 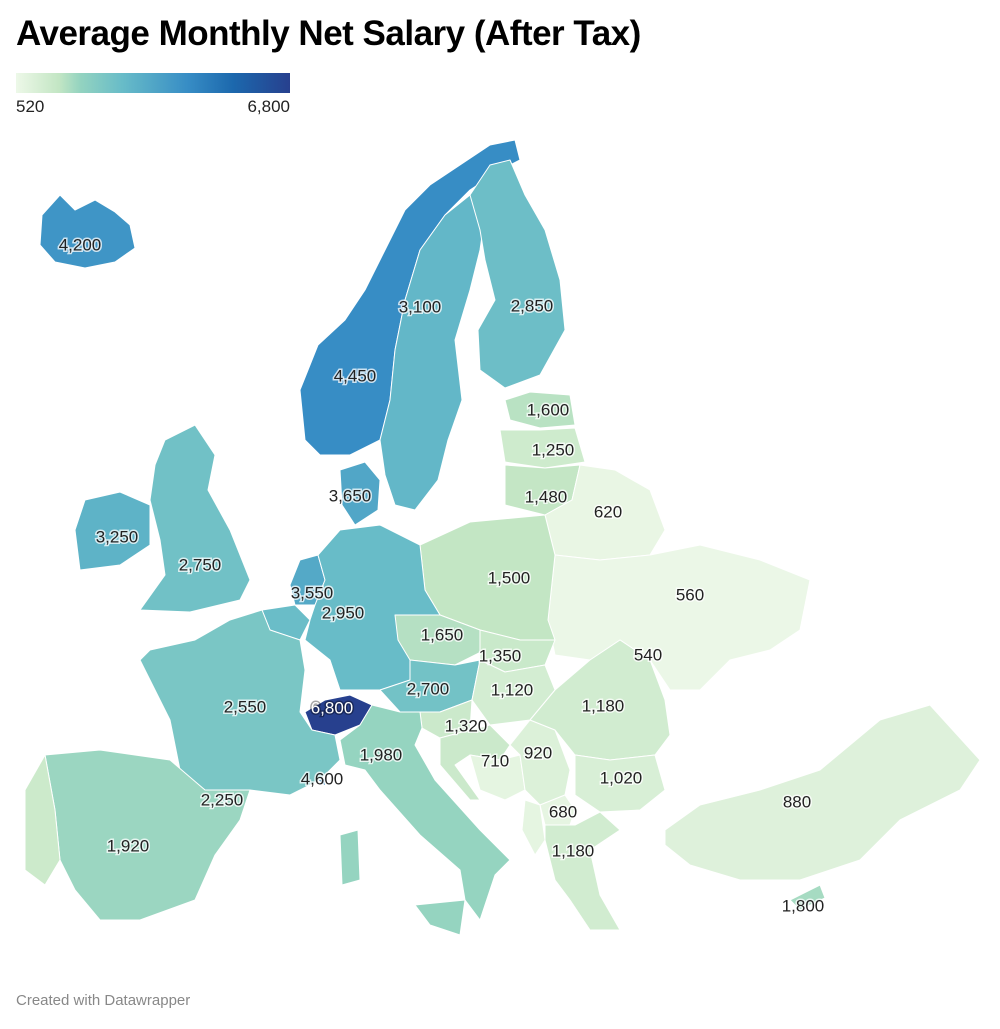 What do you see at coordinates (147, 835) in the screenshot?
I see `region-spain` at bounding box center [147, 835].